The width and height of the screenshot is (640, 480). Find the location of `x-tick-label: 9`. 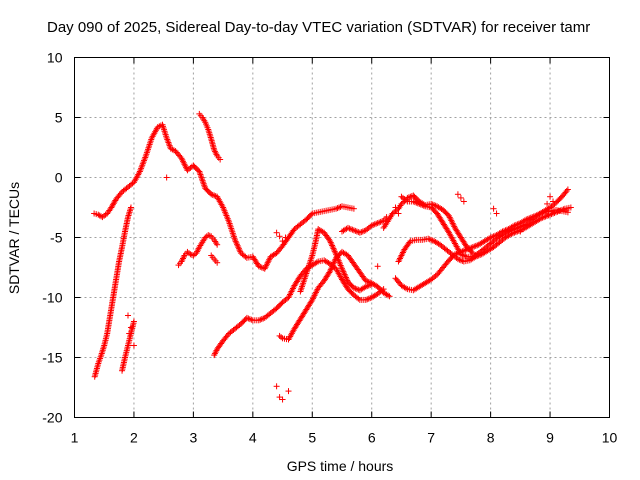

x-tick-label: 9 is located at coordinates (550, 438).